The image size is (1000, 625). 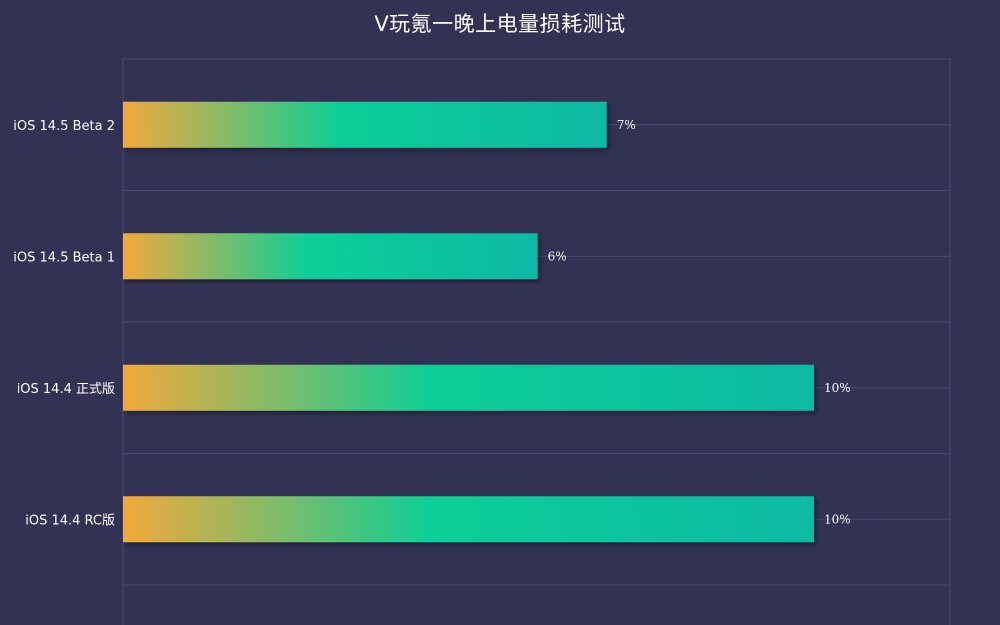 What do you see at coordinates (70, 520) in the screenshot?
I see `category-label: iOS 14.4 RC版` at bounding box center [70, 520].